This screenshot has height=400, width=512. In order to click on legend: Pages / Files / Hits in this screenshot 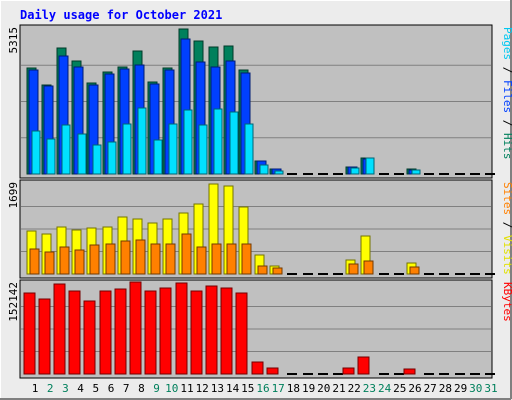, I will do `click(506, 93)`.